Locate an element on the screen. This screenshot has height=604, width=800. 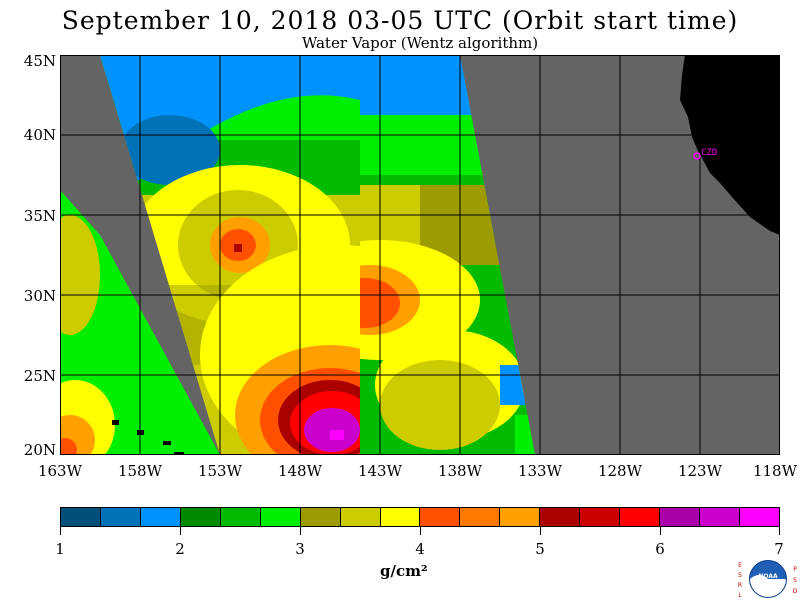
noaa-logo-text: NOAA is located at coordinates (768, 576).